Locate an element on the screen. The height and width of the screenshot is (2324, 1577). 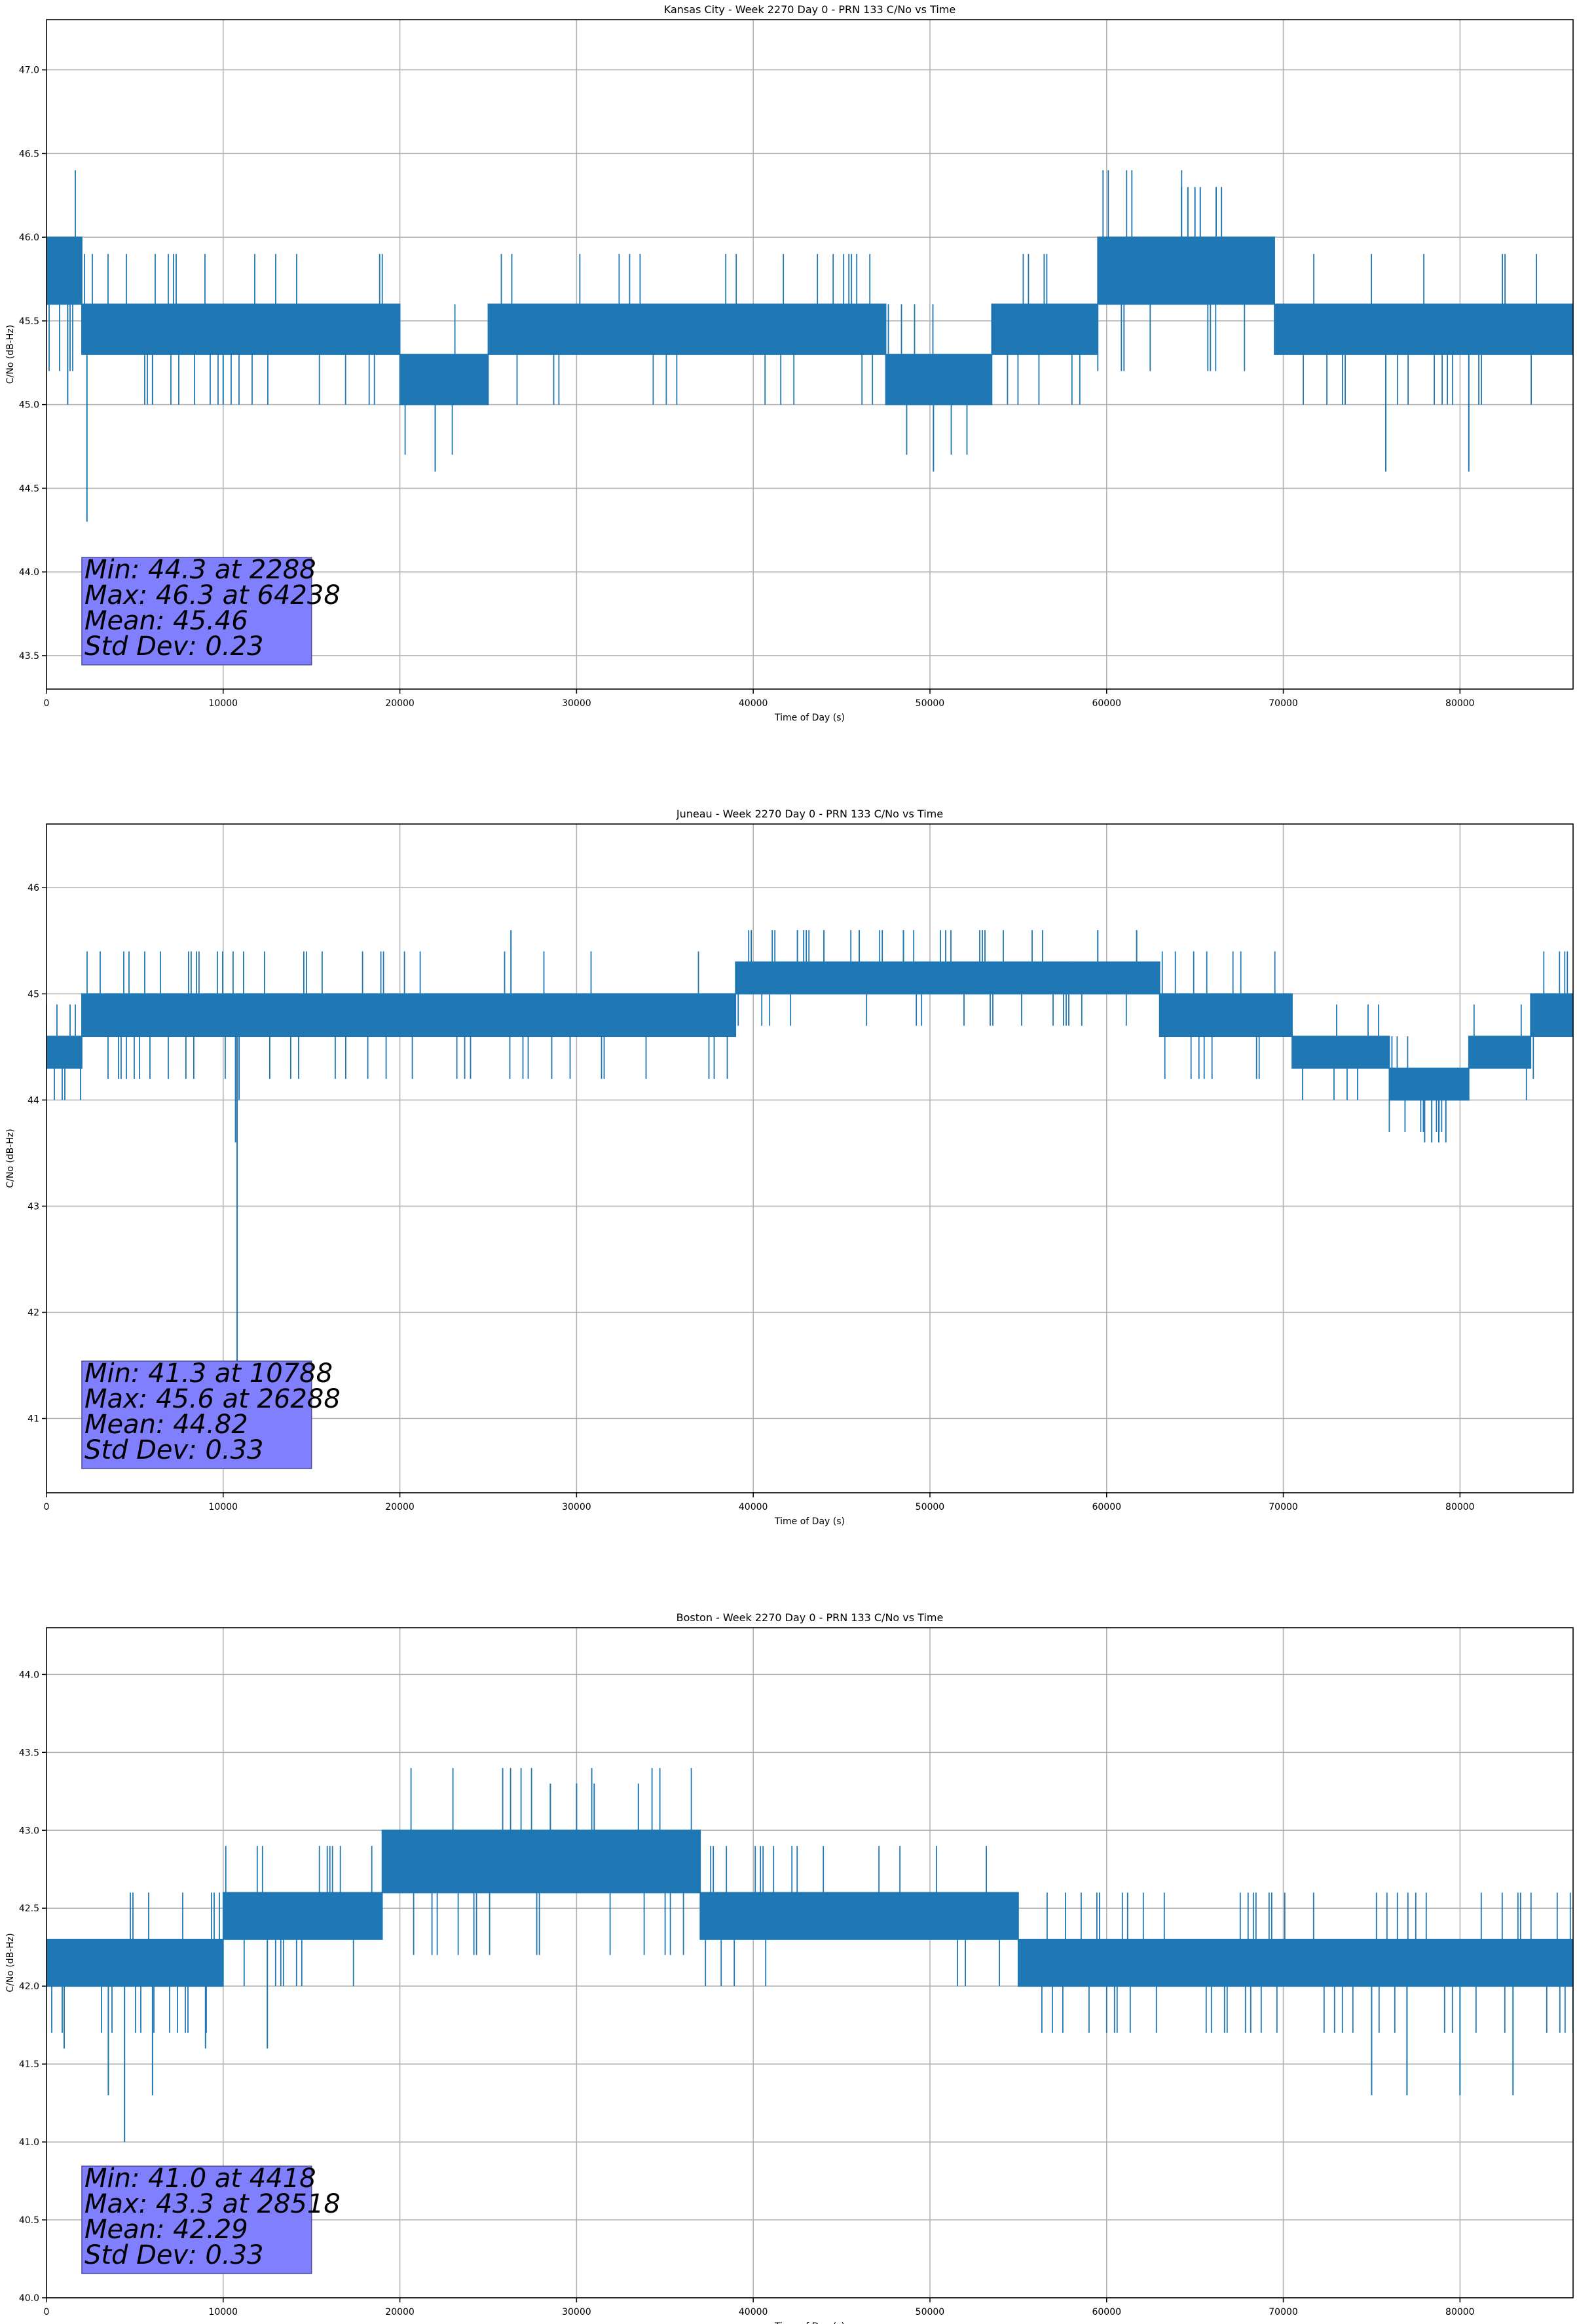
y-tick-label: 43.0 is located at coordinates (29, 1831).